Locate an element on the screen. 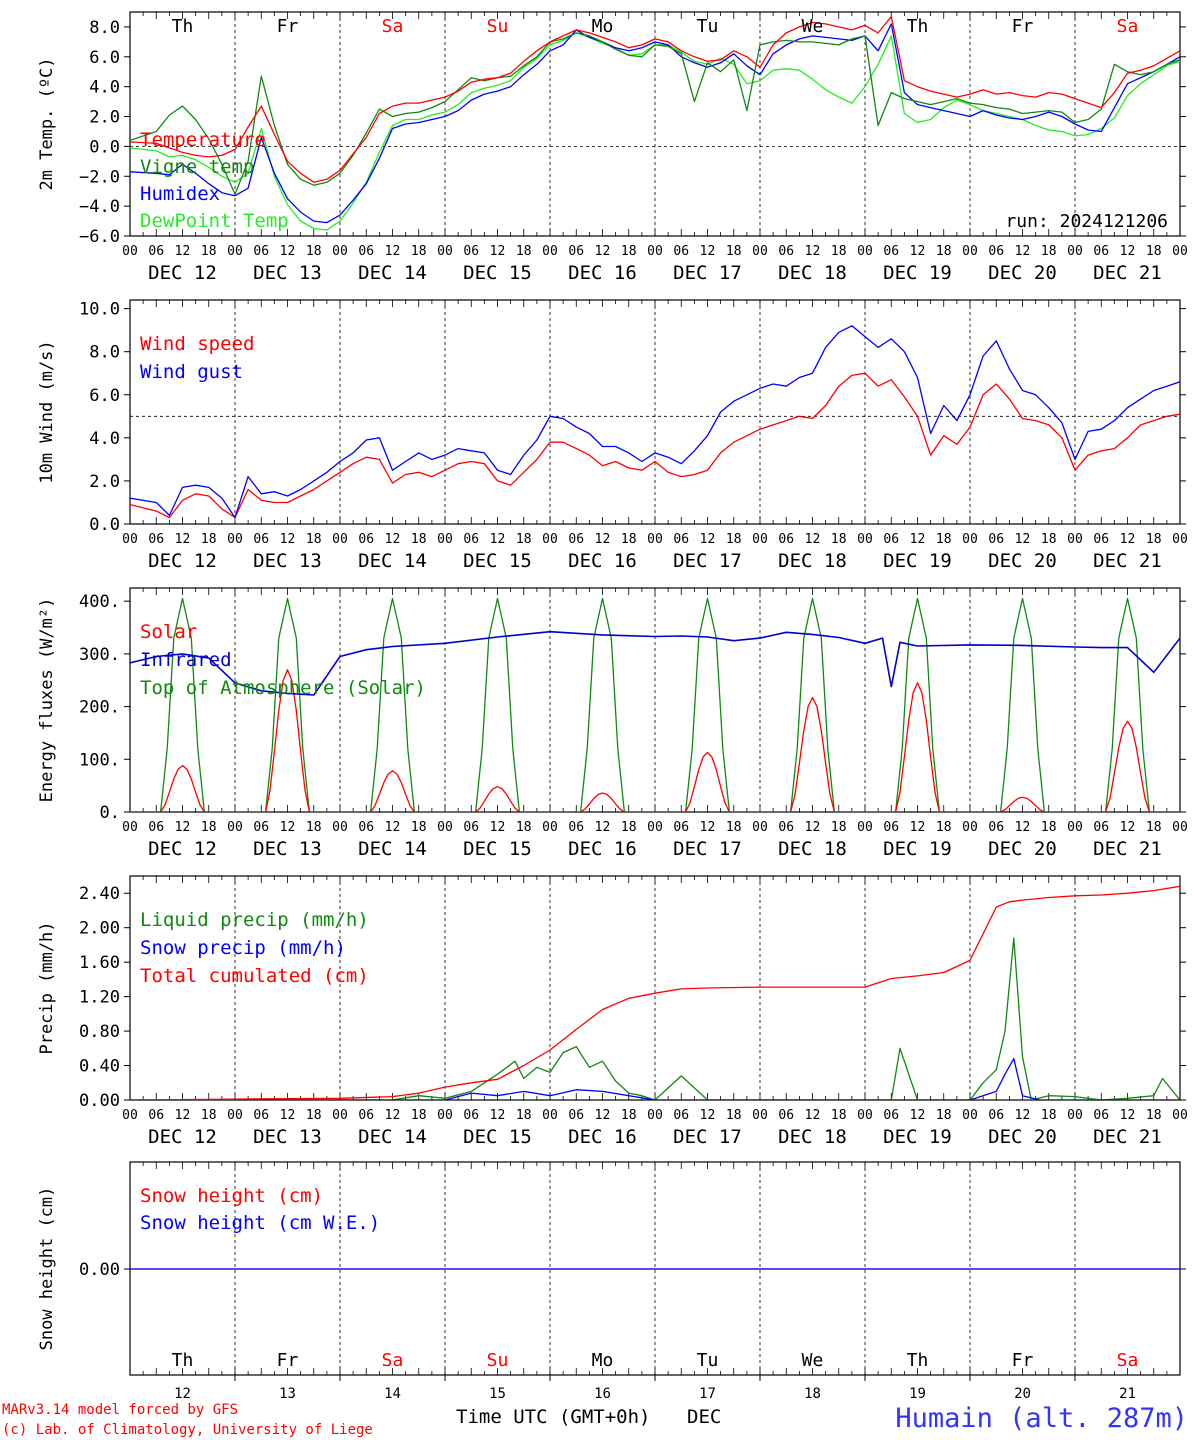  date-label: DEC 19 is located at coordinates (917, 273).